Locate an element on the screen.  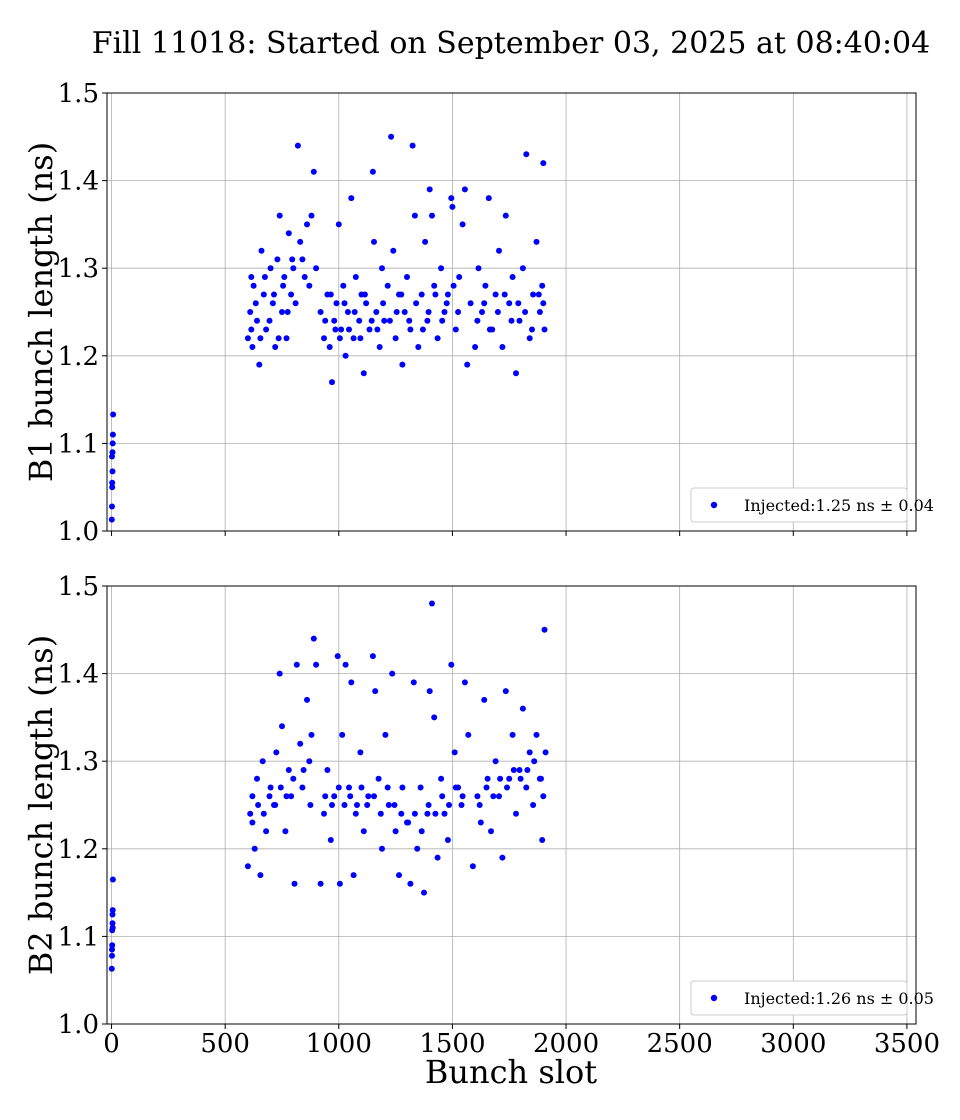
x-tick-label: 1500 is located at coordinates (452, 1044).